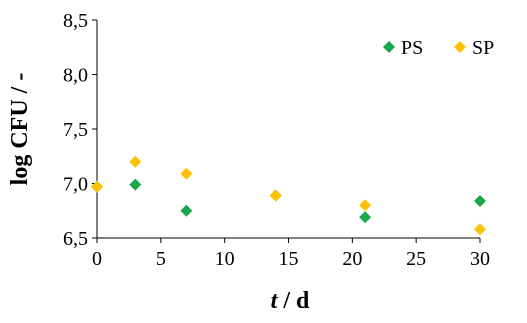 The width and height of the screenshot is (527, 323). What do you see at coordinates (460, 47) in the screenshot?
I see `legend-marker-sp` at bounding box center [460, 47].